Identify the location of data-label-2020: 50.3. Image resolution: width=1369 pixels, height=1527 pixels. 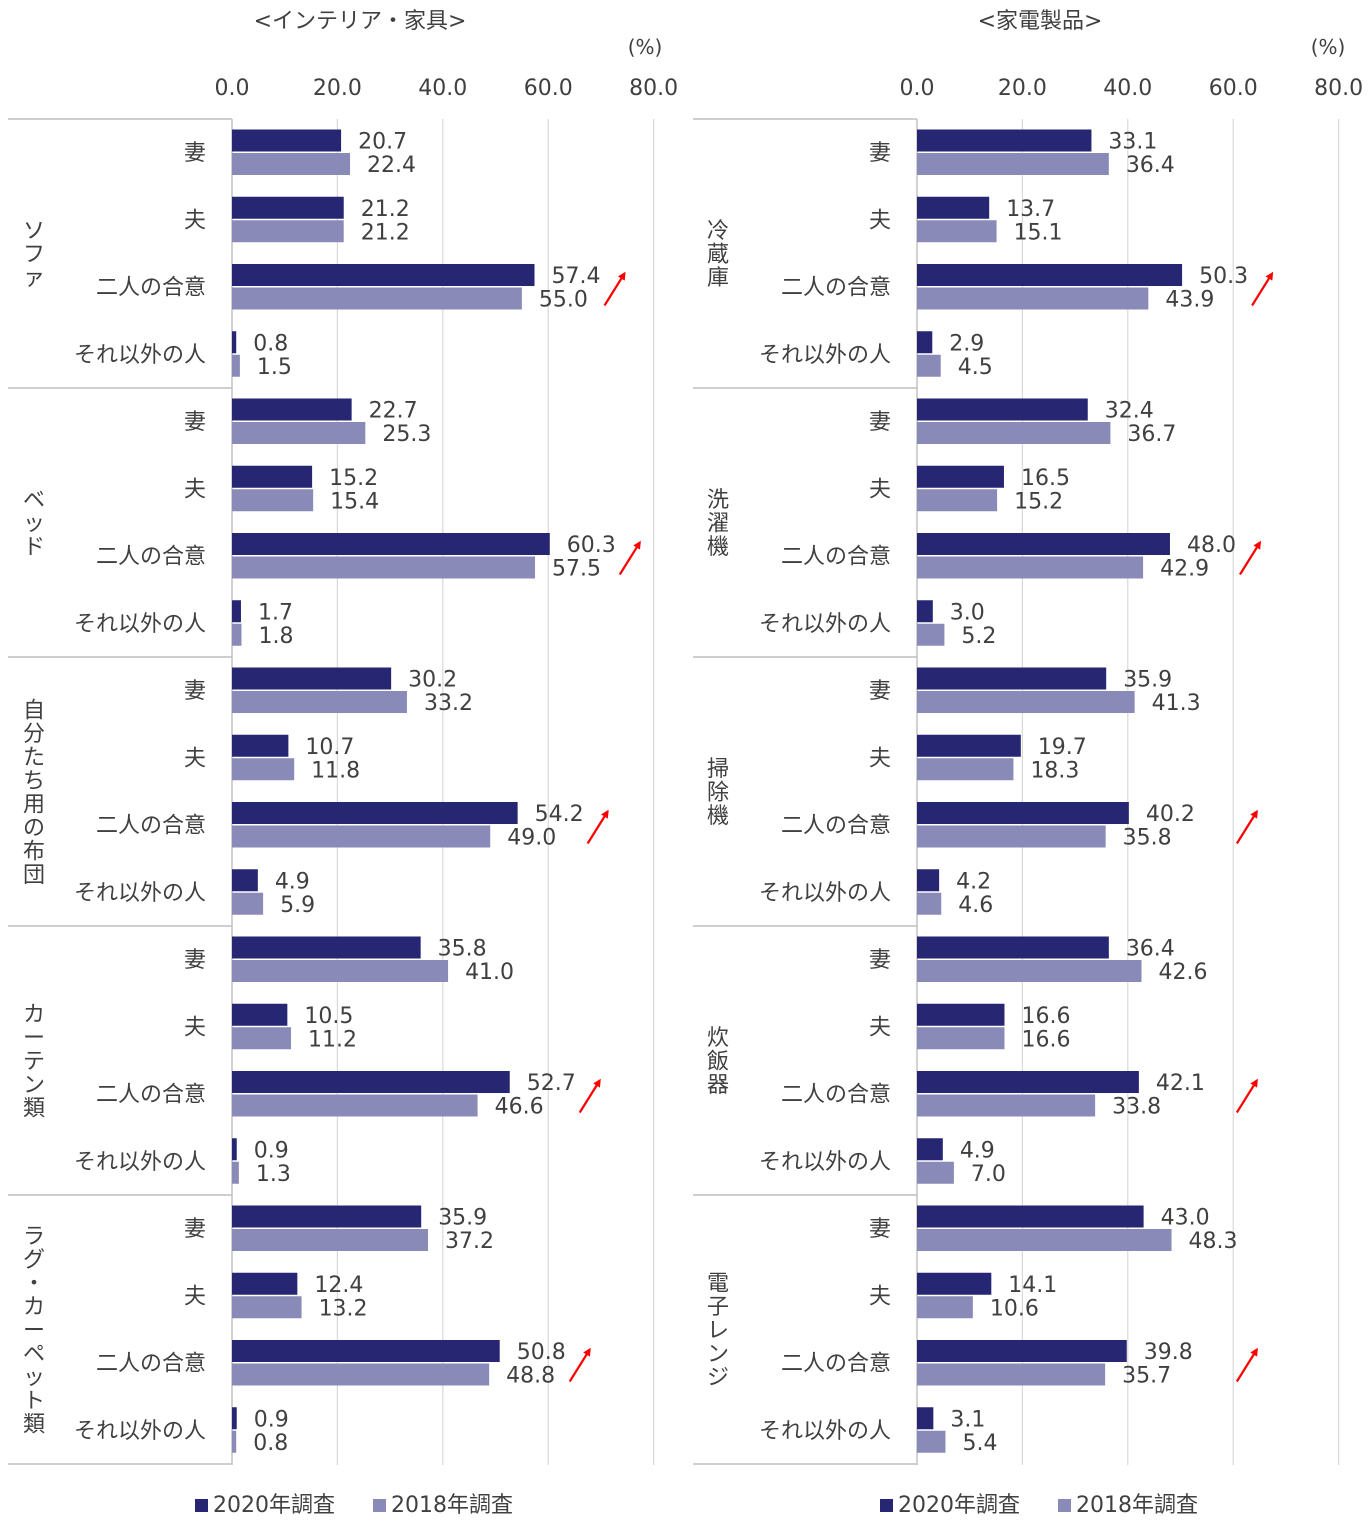
(1223, 276).